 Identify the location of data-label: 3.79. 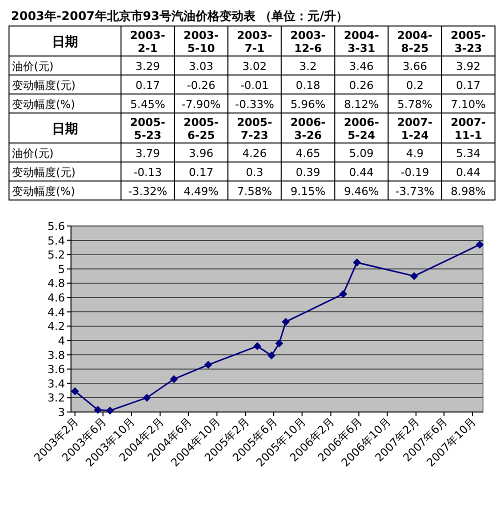
(147, 153).